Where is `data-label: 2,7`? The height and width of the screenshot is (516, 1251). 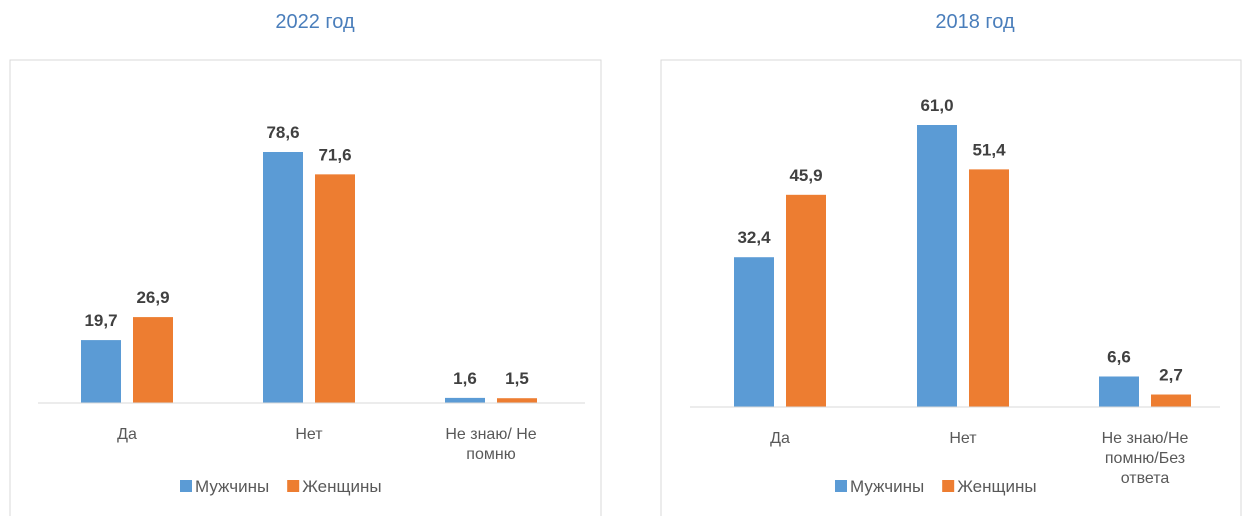
data-label: 2,7 is located at coordinates (1171, 375).